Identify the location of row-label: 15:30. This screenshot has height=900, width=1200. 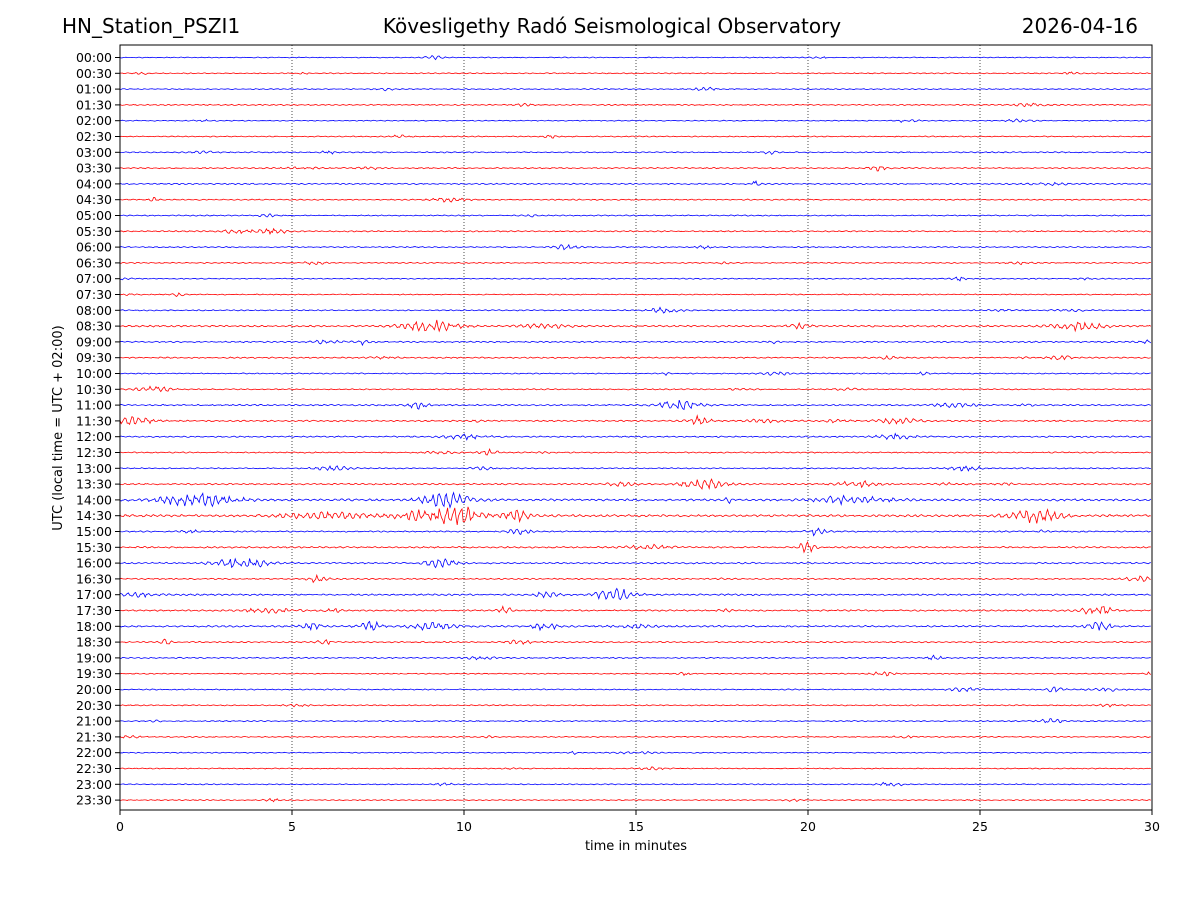
(94, 547).